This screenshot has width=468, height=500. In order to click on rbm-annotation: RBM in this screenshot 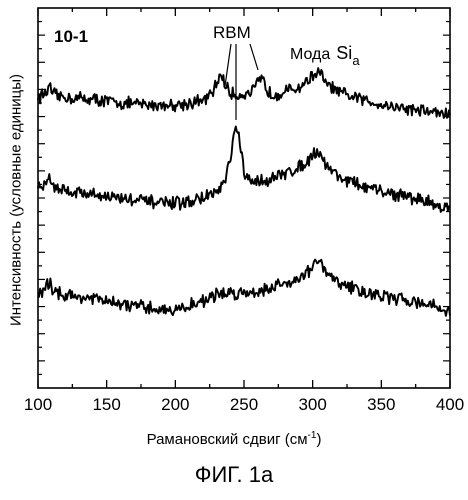, I will do `click(232, 32)`.